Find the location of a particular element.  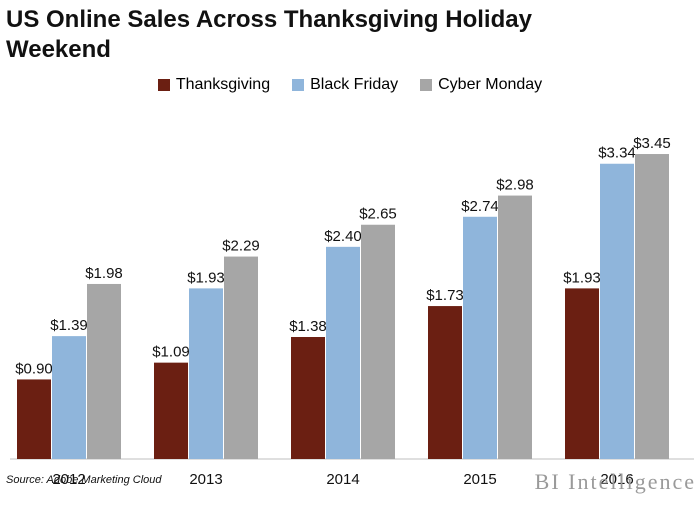

bar-cyber-monday-2012 is located at coordinates (104, 371).